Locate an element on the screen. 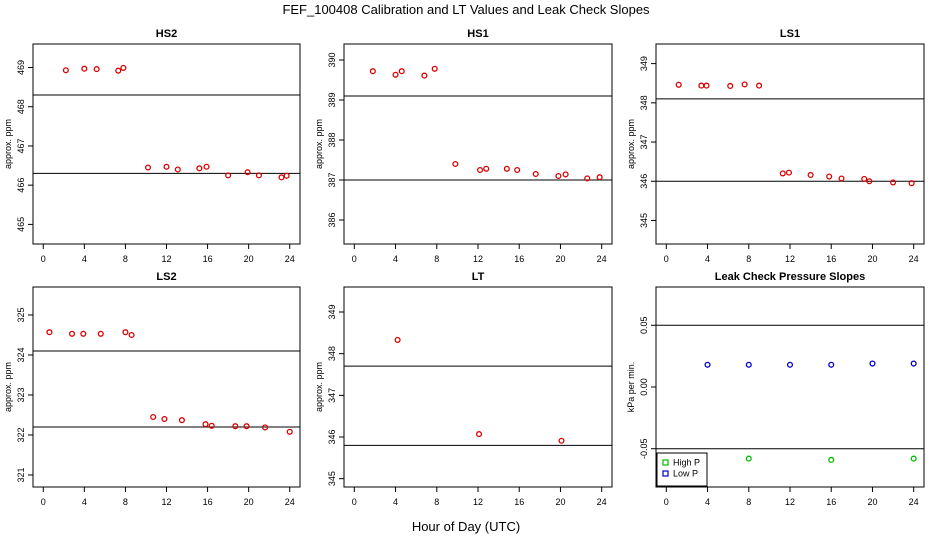 This screenshot has width=936, height=540. y-tick-label: 386 is located at coordinates (332, 219).